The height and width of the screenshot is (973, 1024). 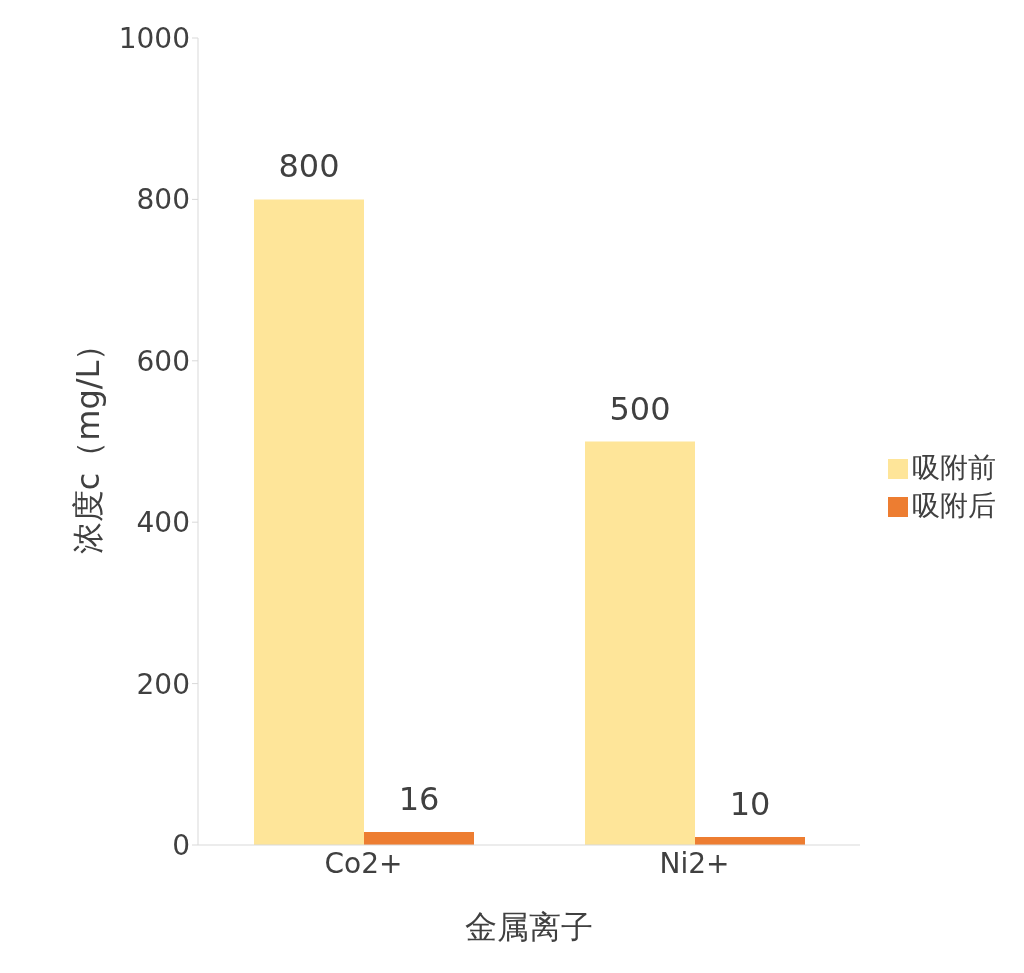 I want to click on y-tick-label: 200, so click(x=163, y=684).